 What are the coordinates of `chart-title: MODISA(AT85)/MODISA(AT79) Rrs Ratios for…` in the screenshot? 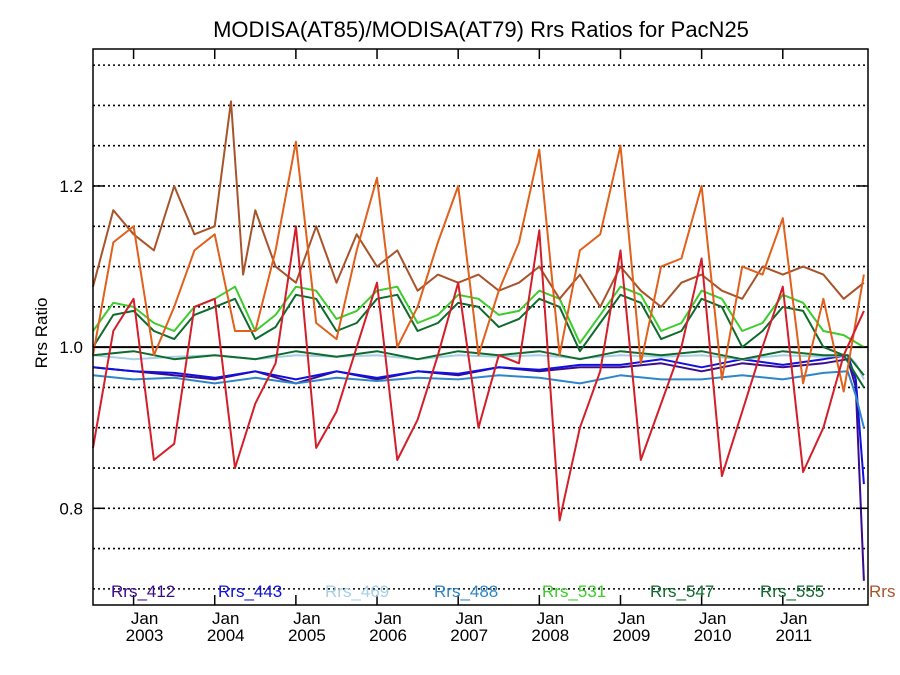 It's located at (481, 29).